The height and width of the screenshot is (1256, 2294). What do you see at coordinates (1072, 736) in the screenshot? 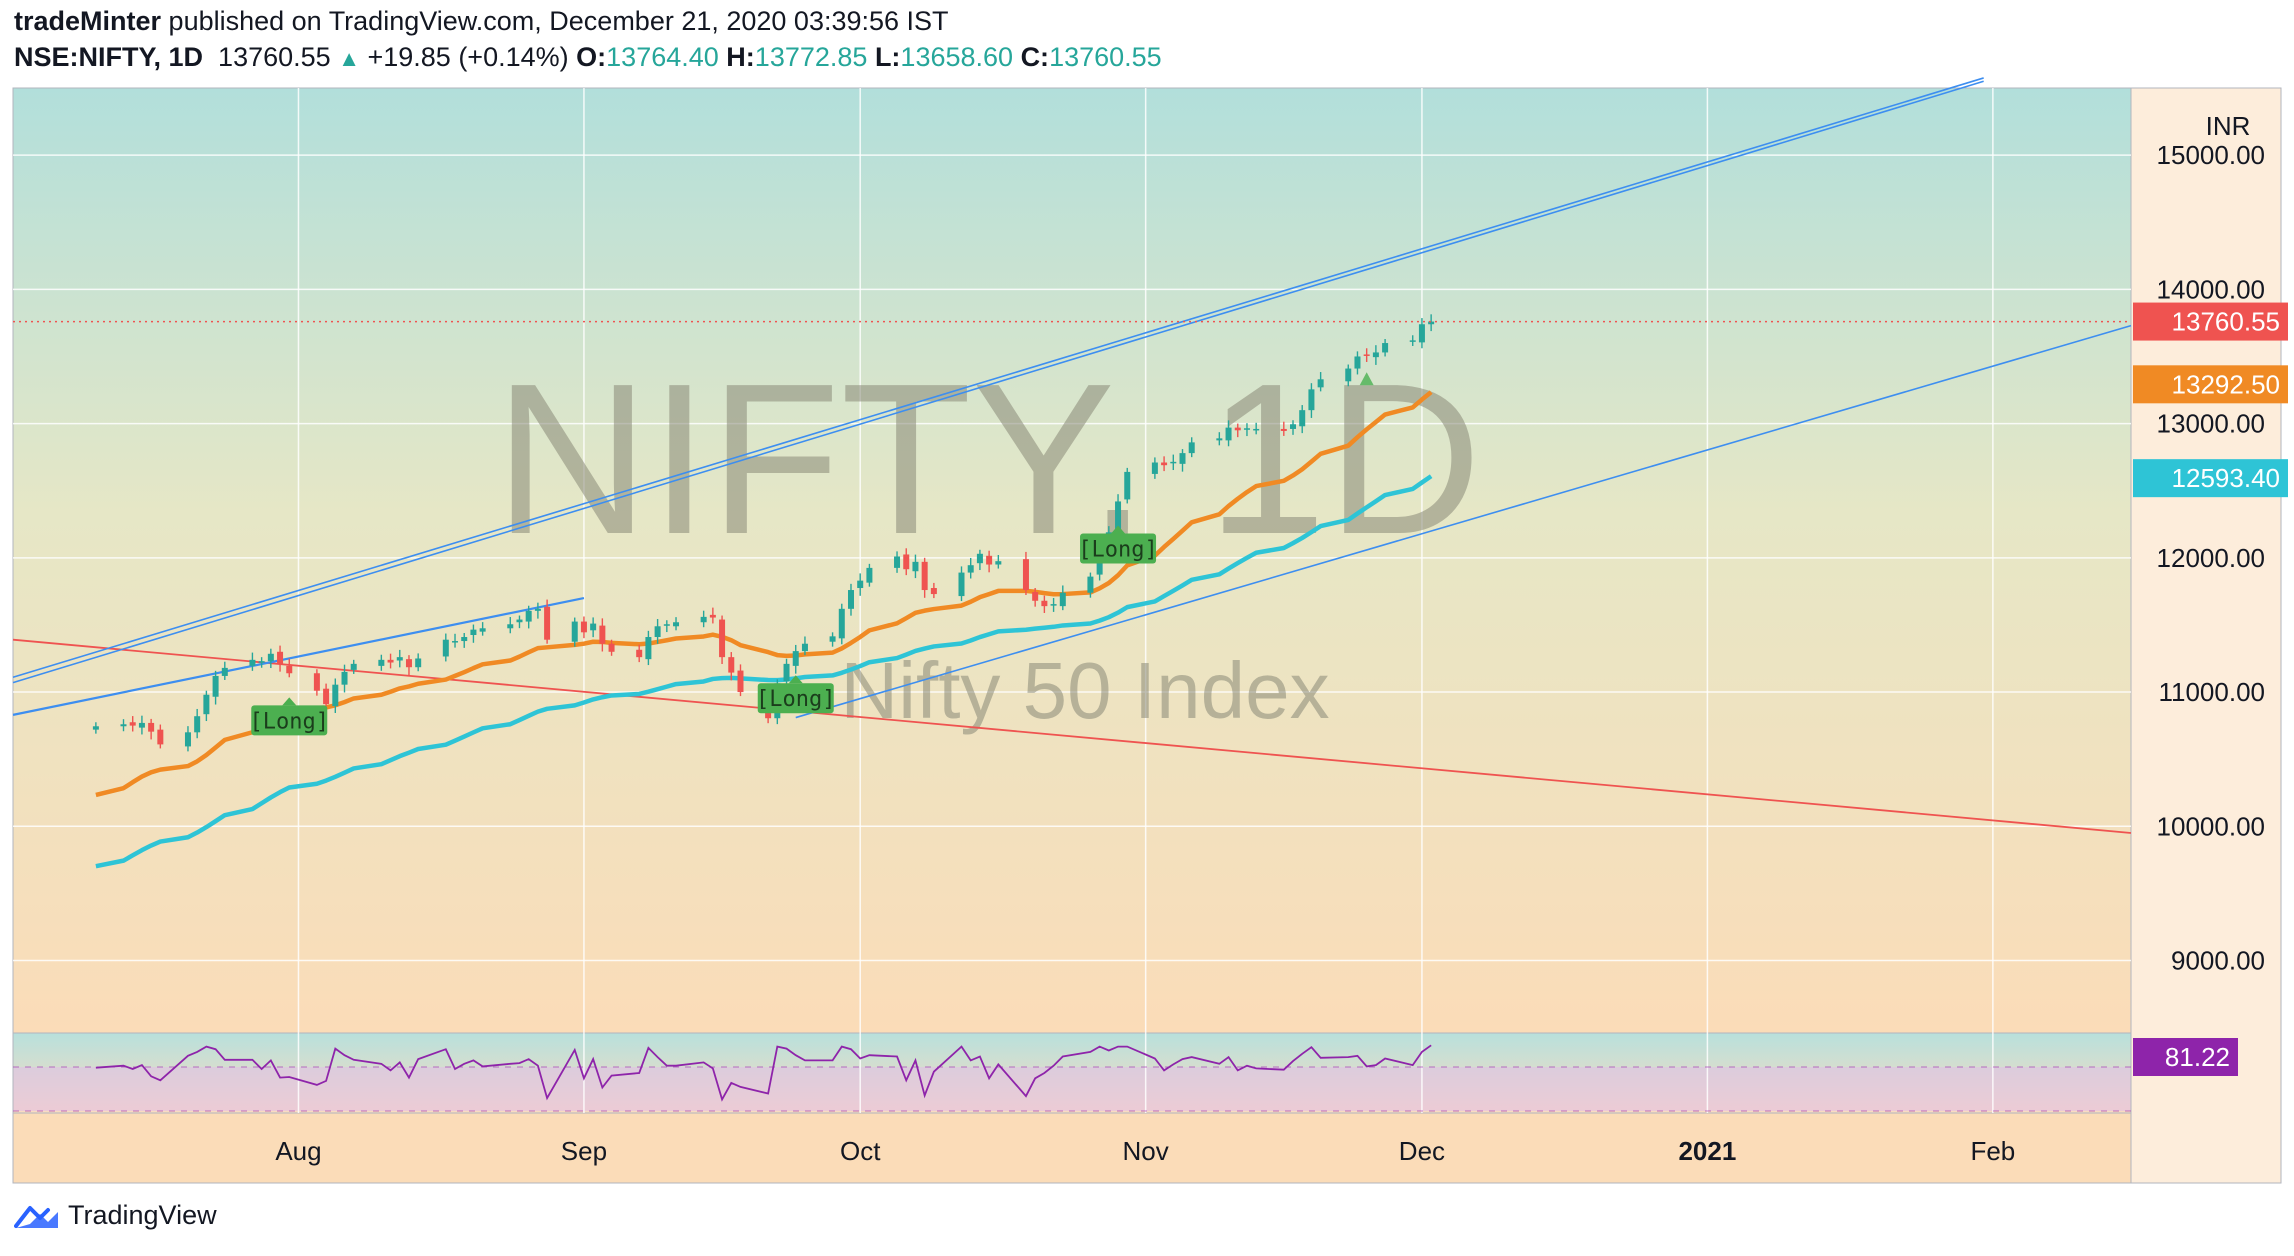
I see `downtrend-line` at bounding box center [1072, 736].